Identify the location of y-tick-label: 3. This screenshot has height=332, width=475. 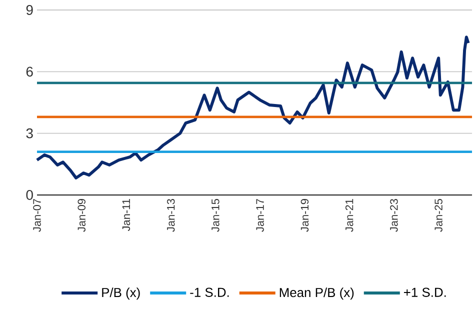
(29, 133).